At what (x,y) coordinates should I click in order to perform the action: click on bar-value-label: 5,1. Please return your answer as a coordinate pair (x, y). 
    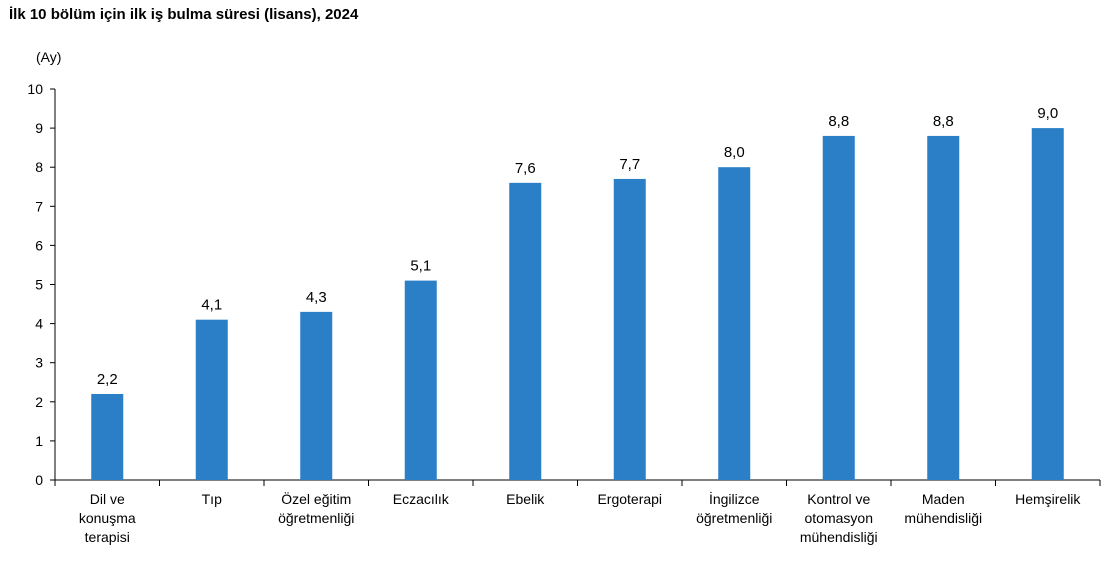
    Looking at the image, I should click on (420, 266).